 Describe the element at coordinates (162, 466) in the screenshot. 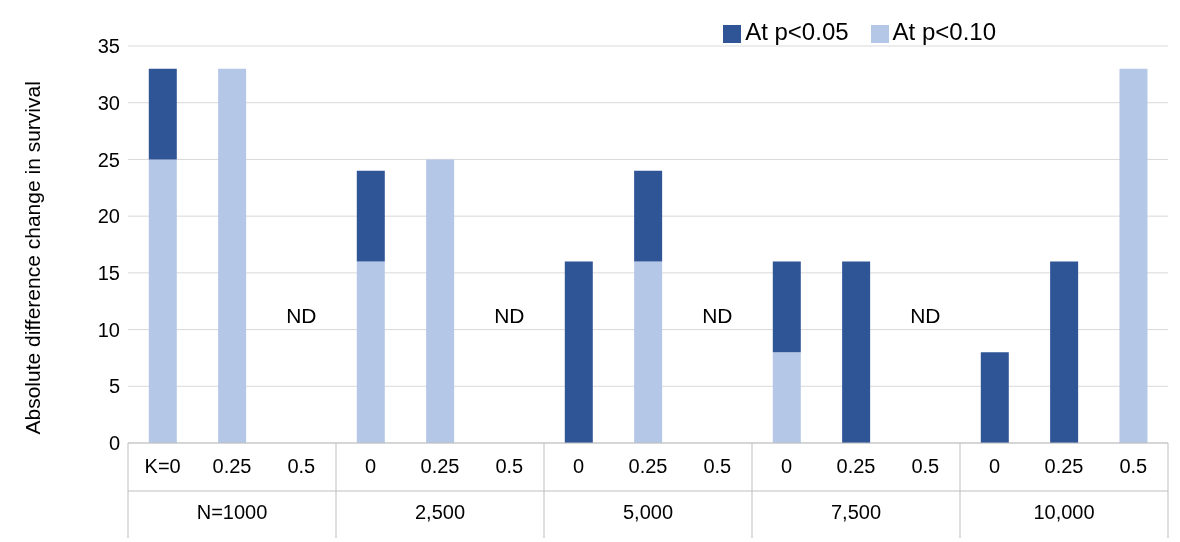

I see `x-tick-label: K=0` at that location.